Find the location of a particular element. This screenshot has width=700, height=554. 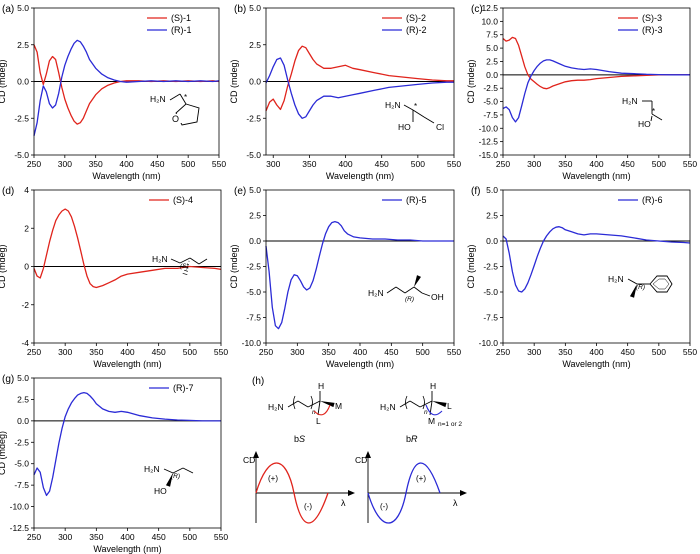

sign-label: (+) is located at coordinates (273, 478).